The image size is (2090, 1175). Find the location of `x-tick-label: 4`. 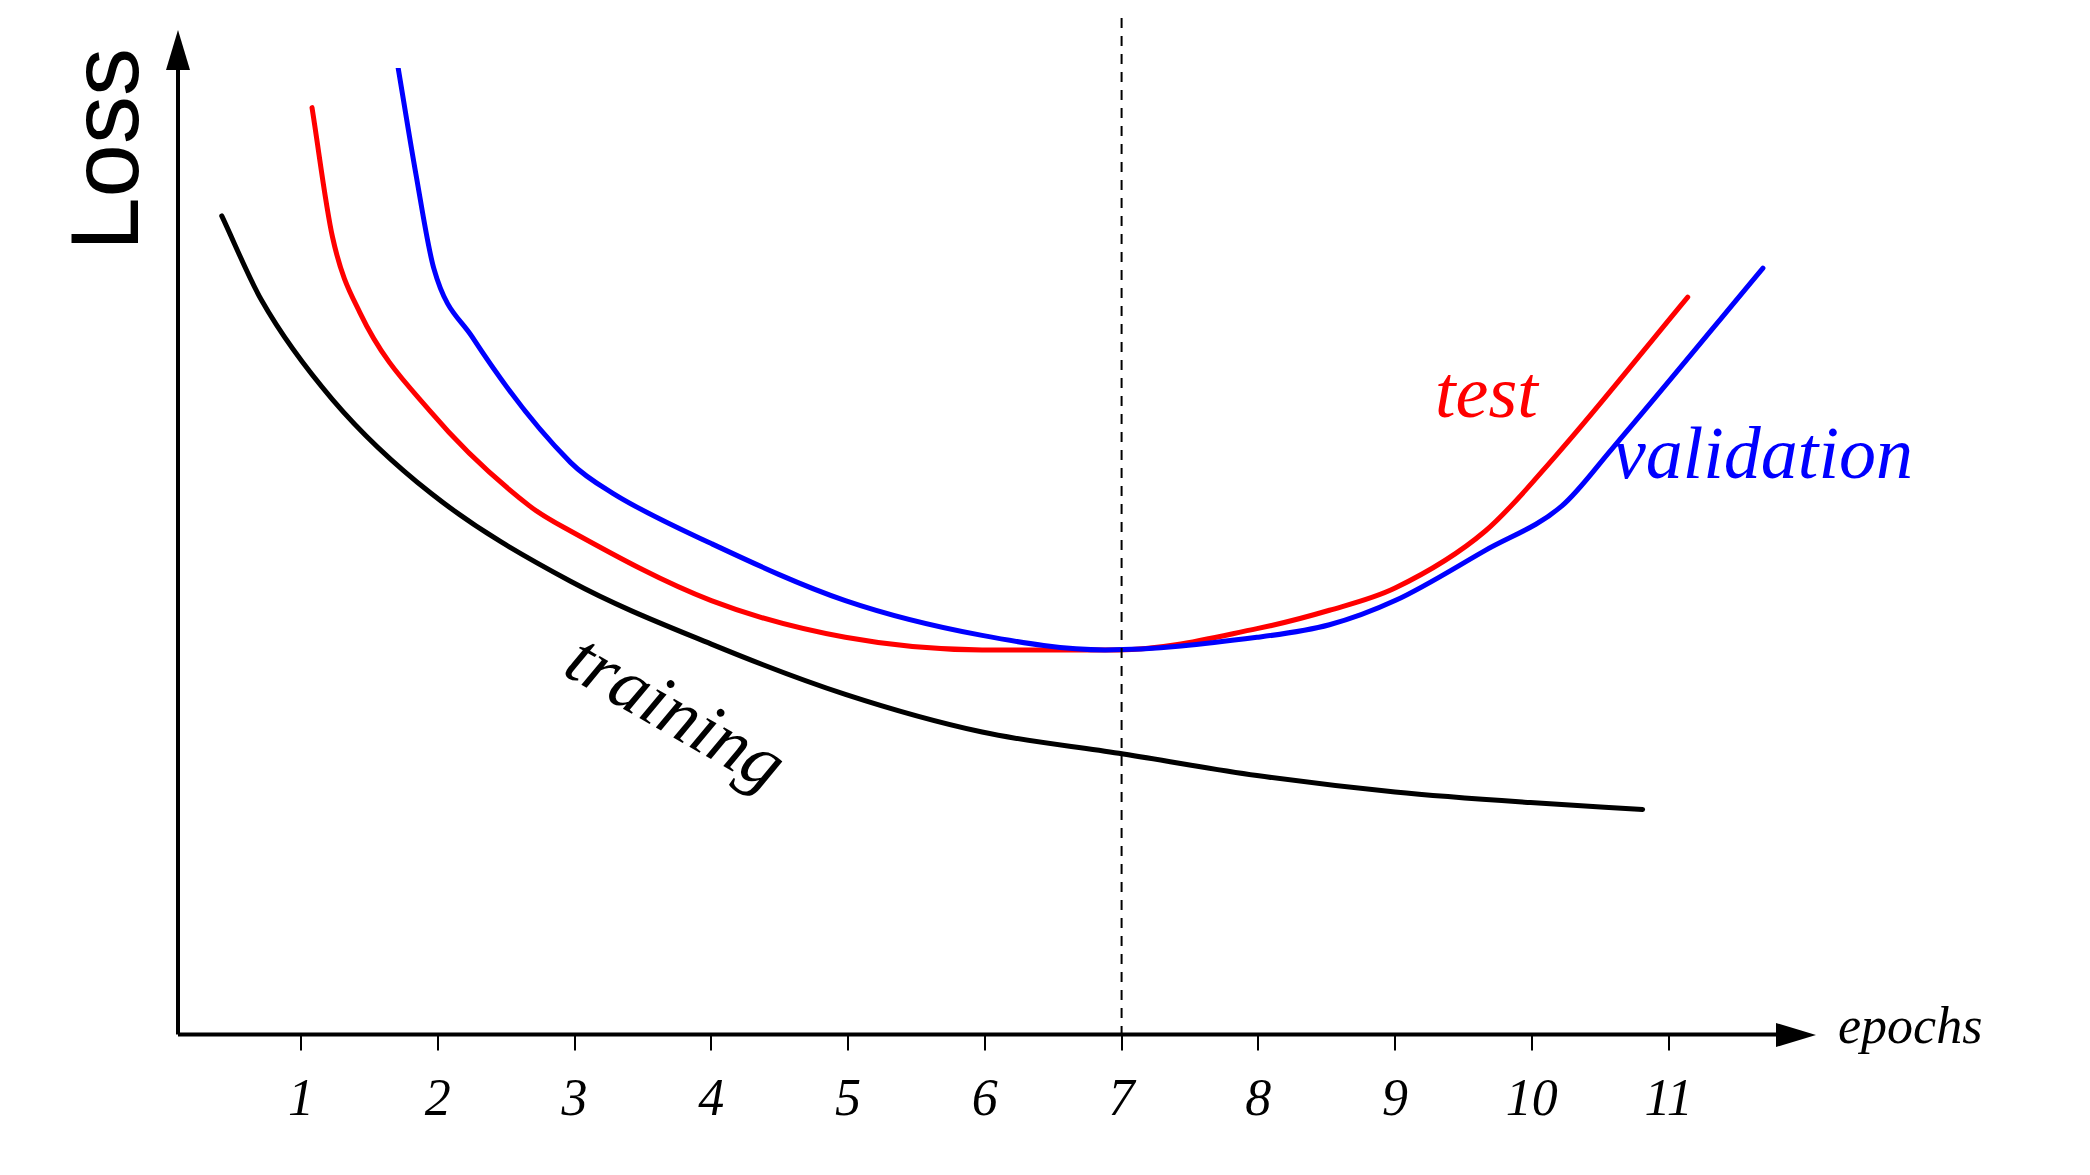

x-tick-label: 4 is located at coordinates (711, 1098).